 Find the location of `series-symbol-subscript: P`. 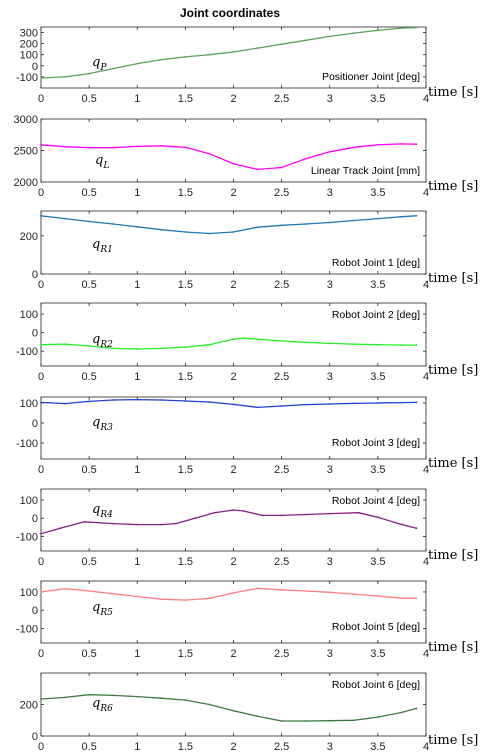

series-symbol-subscript: P is located at coordinates (103, 68).